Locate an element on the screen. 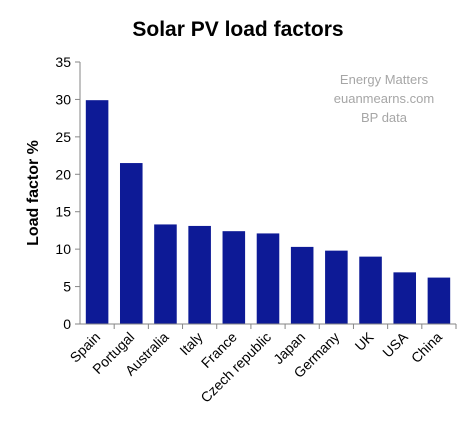 This screenshot has width=474, height=424. bar-usa is located at coordinates (405, 298).